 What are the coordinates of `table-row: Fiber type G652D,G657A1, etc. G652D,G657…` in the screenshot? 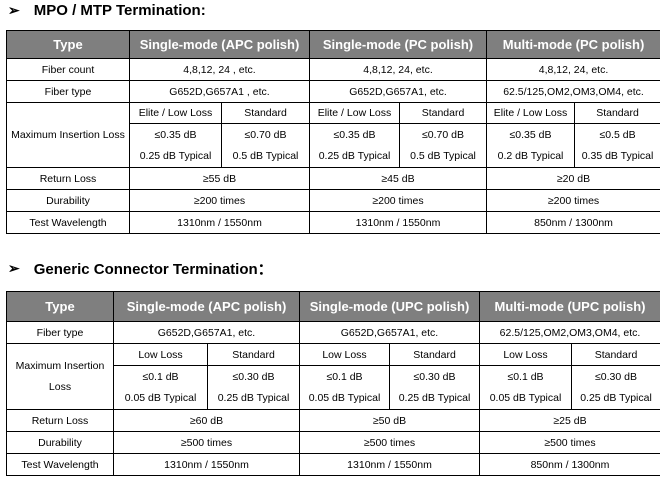 It's located at (333, 332).